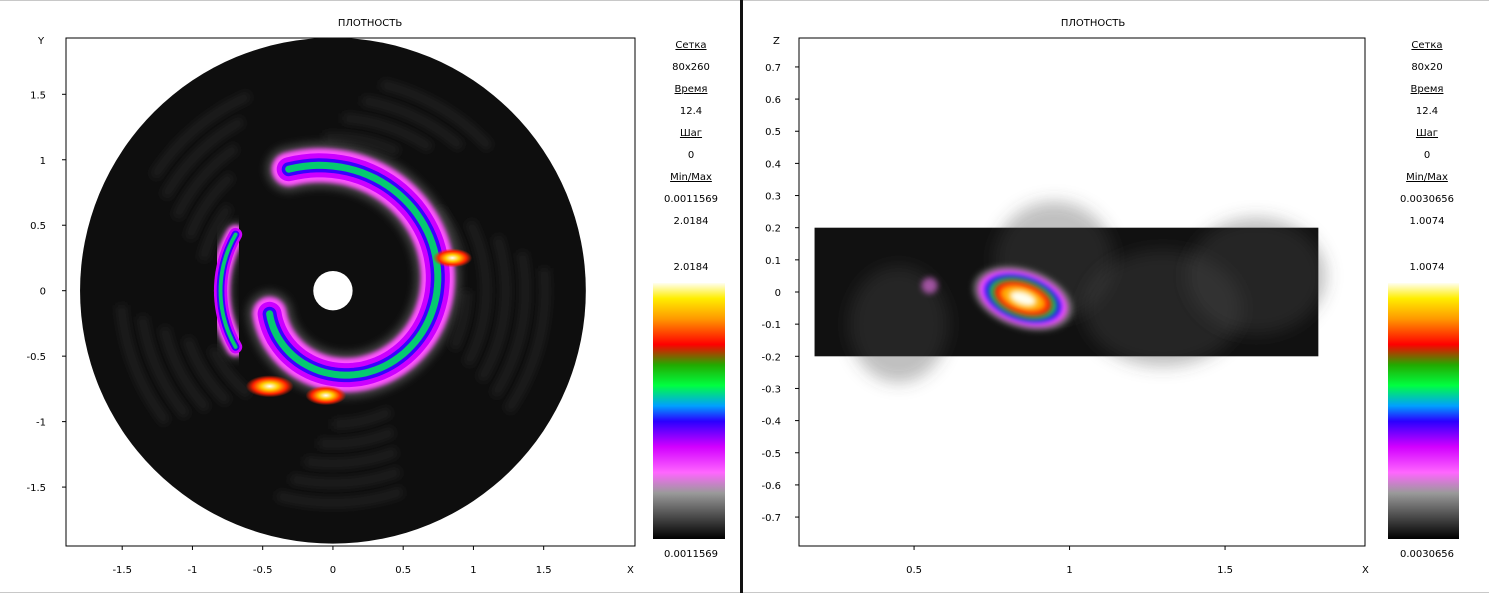 This screenshot has height=593, width=1489. What do you see at coordinates (122, 570) in the screenshot?
I see `x-tick-label: -1.5` at bounding box center [122, 570].